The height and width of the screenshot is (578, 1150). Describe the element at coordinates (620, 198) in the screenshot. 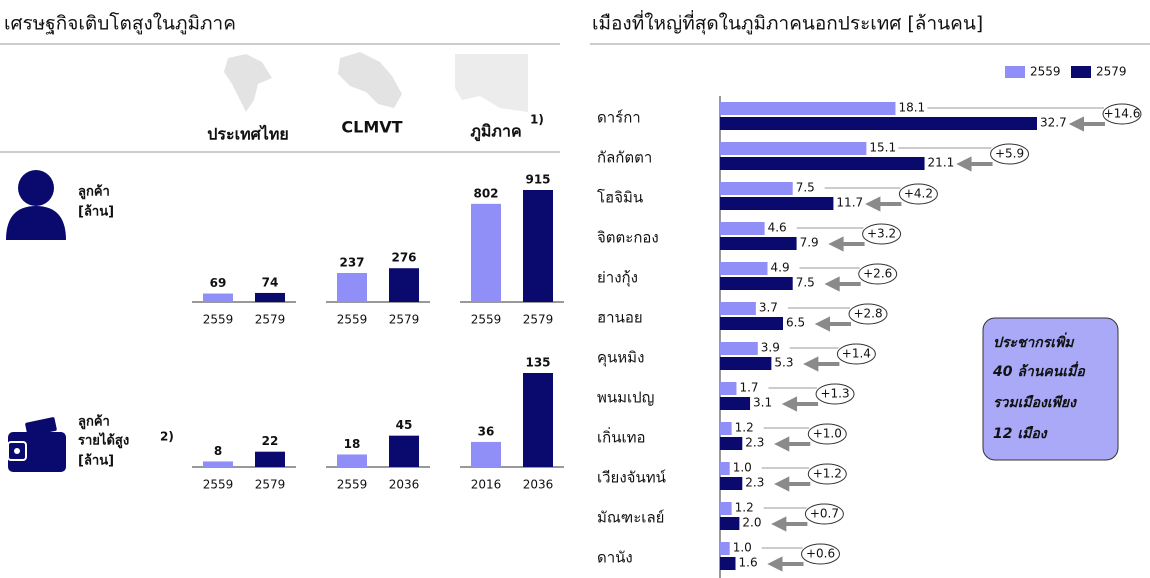

I see `category-label: โฮจิมิน` at that location.